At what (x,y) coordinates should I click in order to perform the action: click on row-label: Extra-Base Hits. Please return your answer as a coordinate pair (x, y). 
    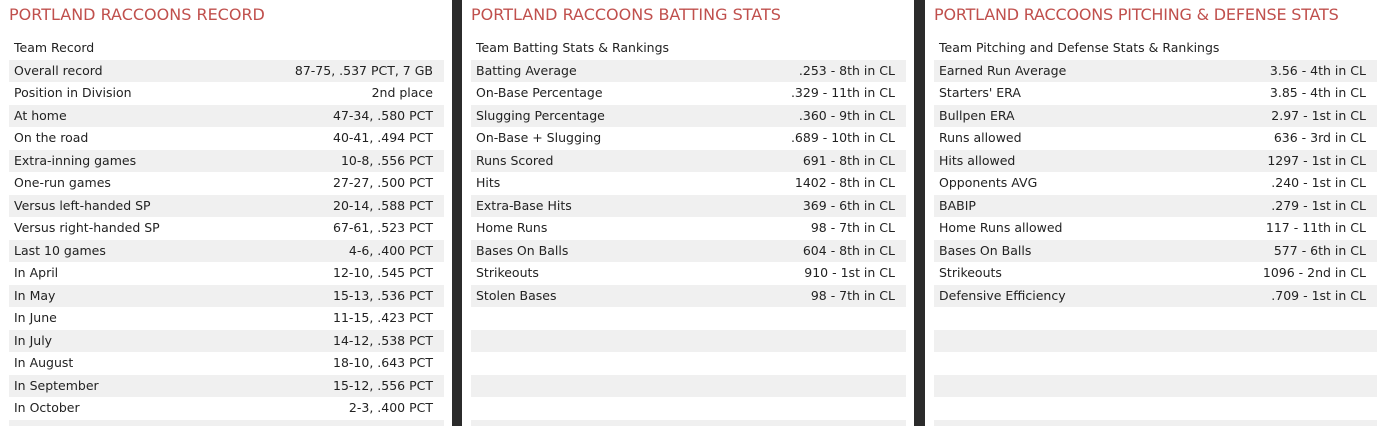
    Looking at the image, I should click on (524, 205).